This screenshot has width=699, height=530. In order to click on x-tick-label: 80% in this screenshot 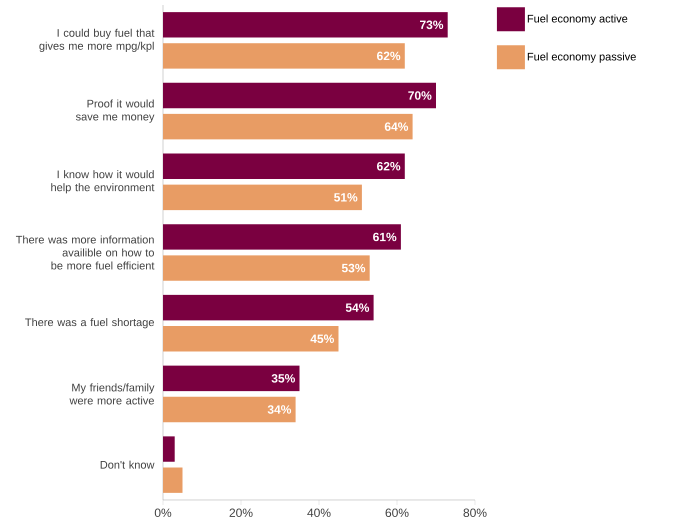, I will do `click(475, 513)`.